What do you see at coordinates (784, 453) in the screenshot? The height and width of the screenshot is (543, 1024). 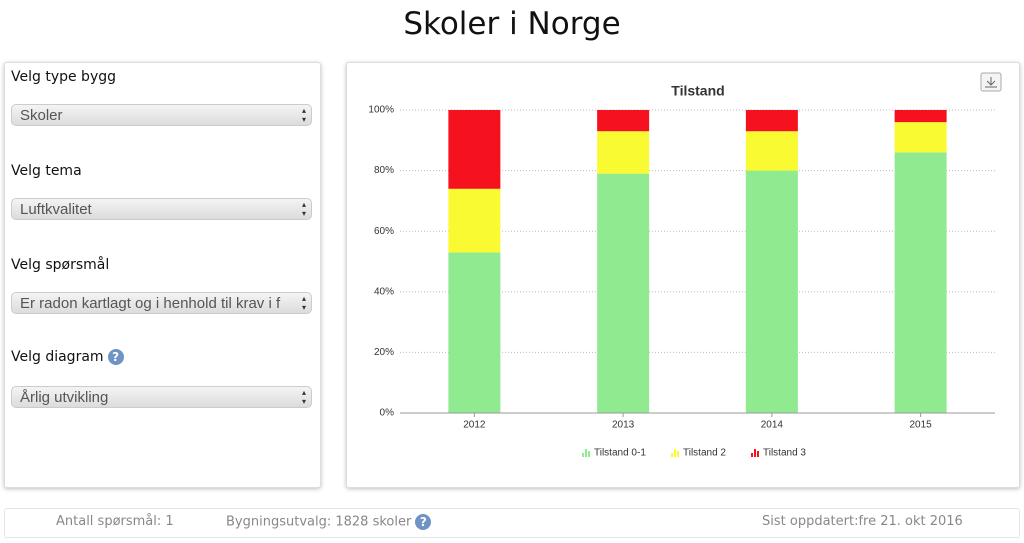 I see `legend-label: Tilstand 3` at bounding box center [784, 453].